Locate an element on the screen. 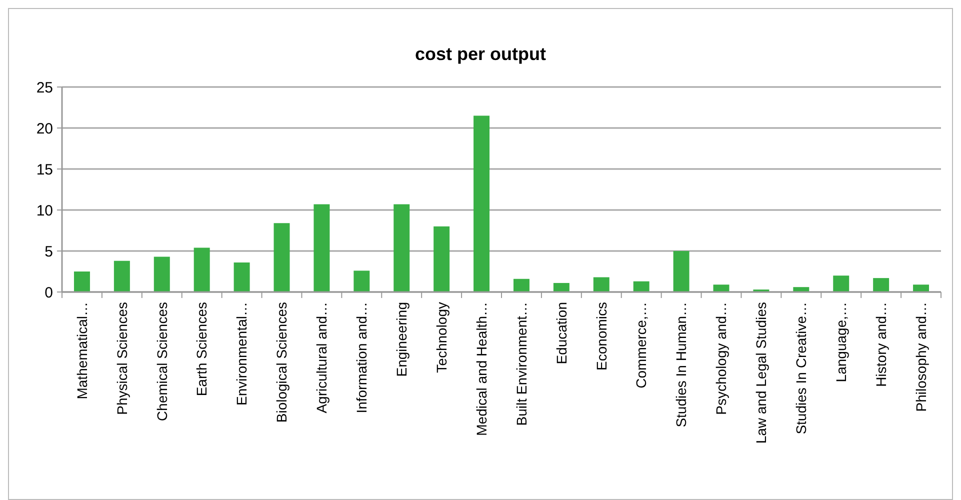 This screenshot has width=961, height=500. x-tick-label: Technology is located at coordinates (441, 337).